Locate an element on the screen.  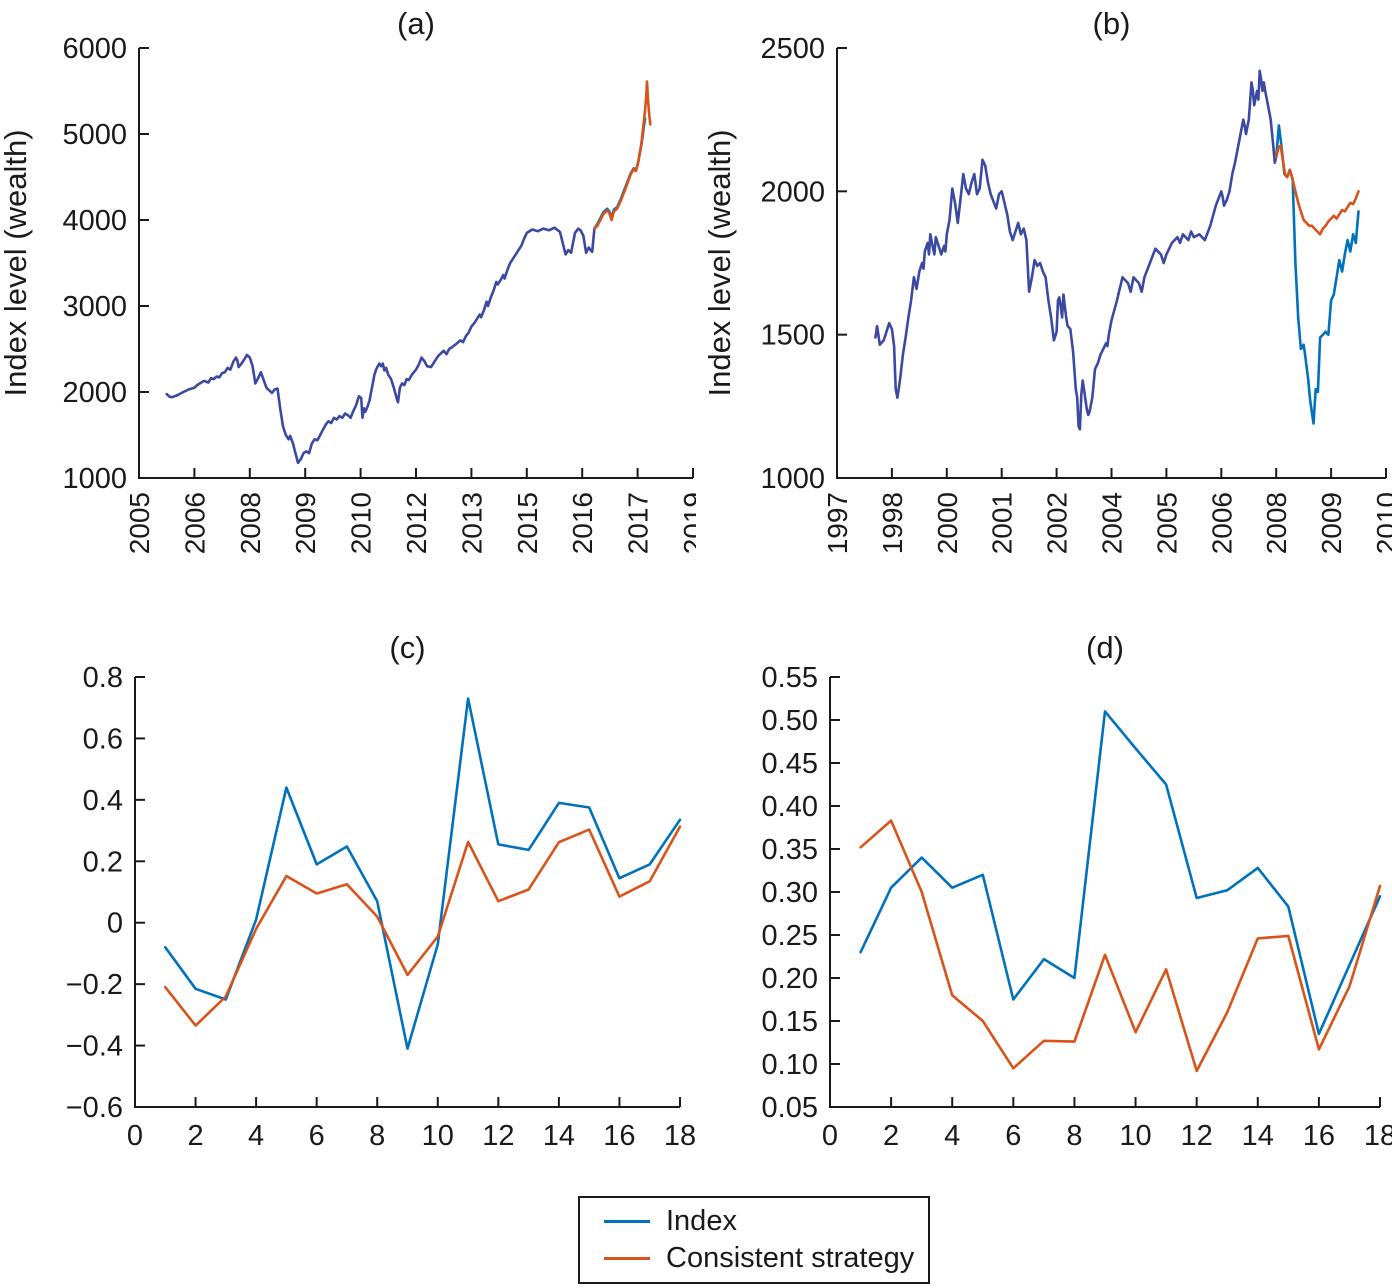
chart-title: (d) is located at coordinates (1105, 647).